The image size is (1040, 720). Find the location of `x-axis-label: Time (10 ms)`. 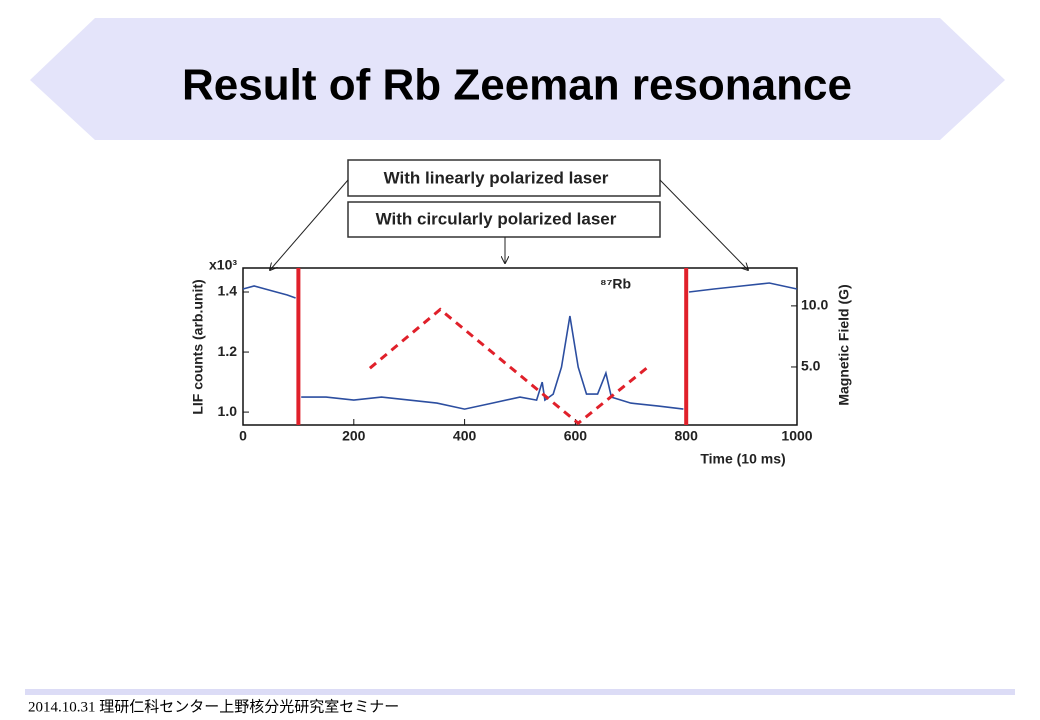

x-axis-label: Time (10 ms) is located at coordinates (742, 459).